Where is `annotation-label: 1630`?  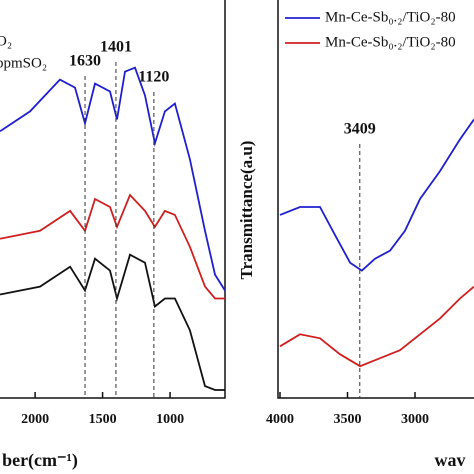
annotation-label: 1630 is located at coordinates (85, 61).